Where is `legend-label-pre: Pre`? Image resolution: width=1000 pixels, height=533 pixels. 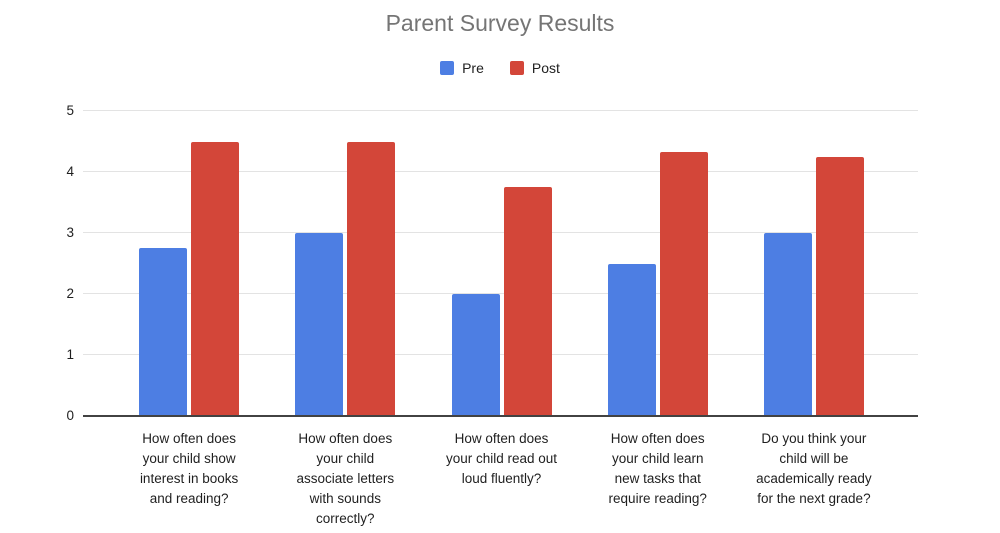 legend-label-pre: Pre is located at coordinates (473, 68).